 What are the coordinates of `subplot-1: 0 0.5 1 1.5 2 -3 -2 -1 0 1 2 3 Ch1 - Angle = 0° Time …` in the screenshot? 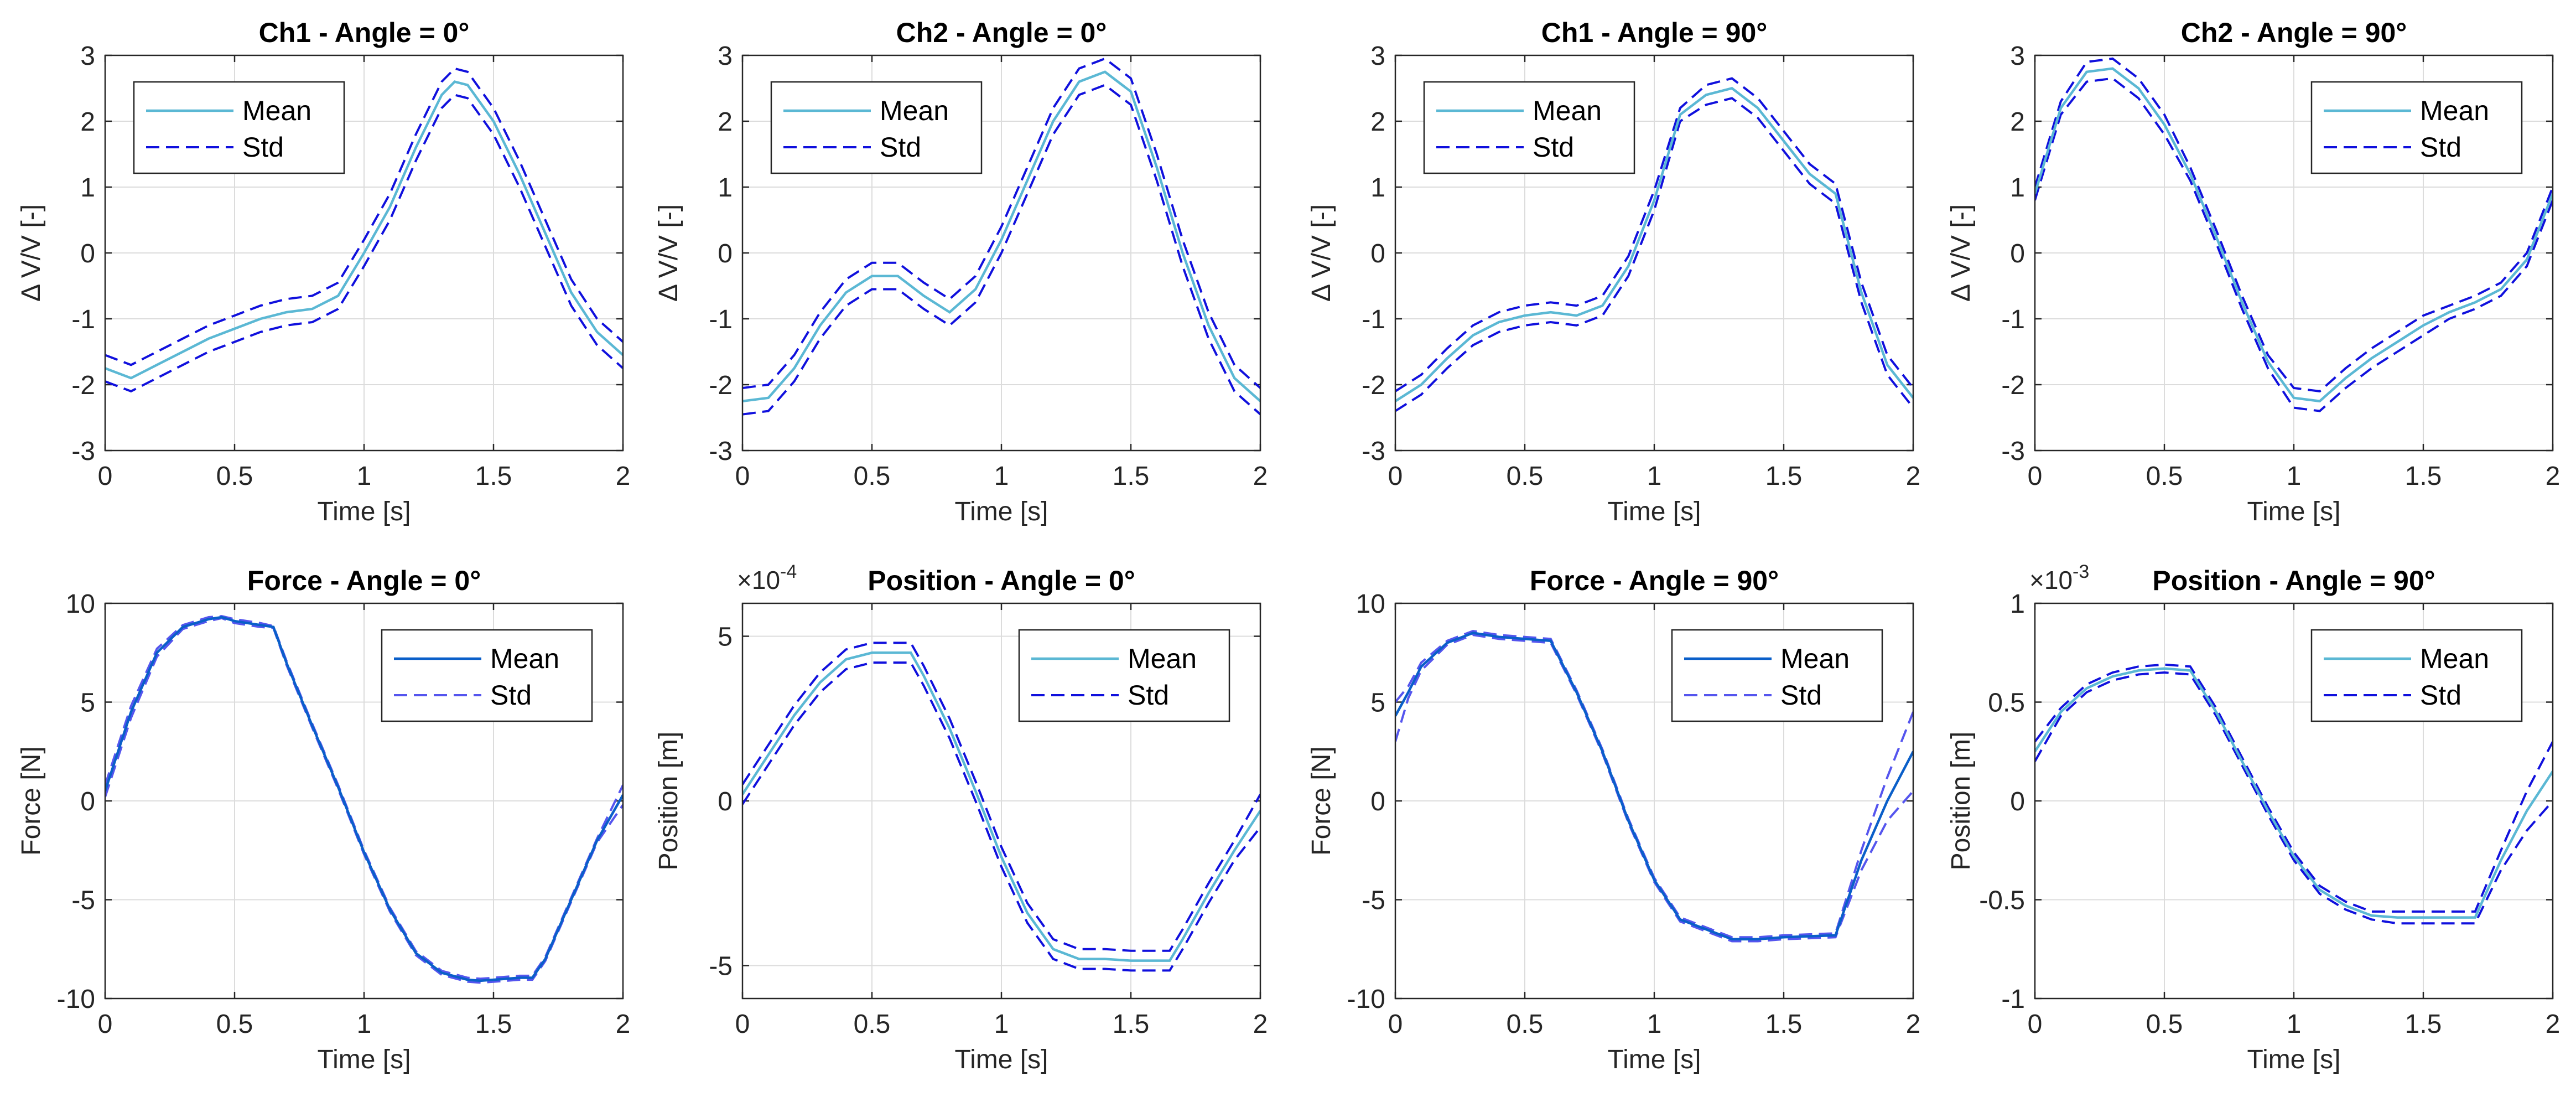 It's located at (323, 271).